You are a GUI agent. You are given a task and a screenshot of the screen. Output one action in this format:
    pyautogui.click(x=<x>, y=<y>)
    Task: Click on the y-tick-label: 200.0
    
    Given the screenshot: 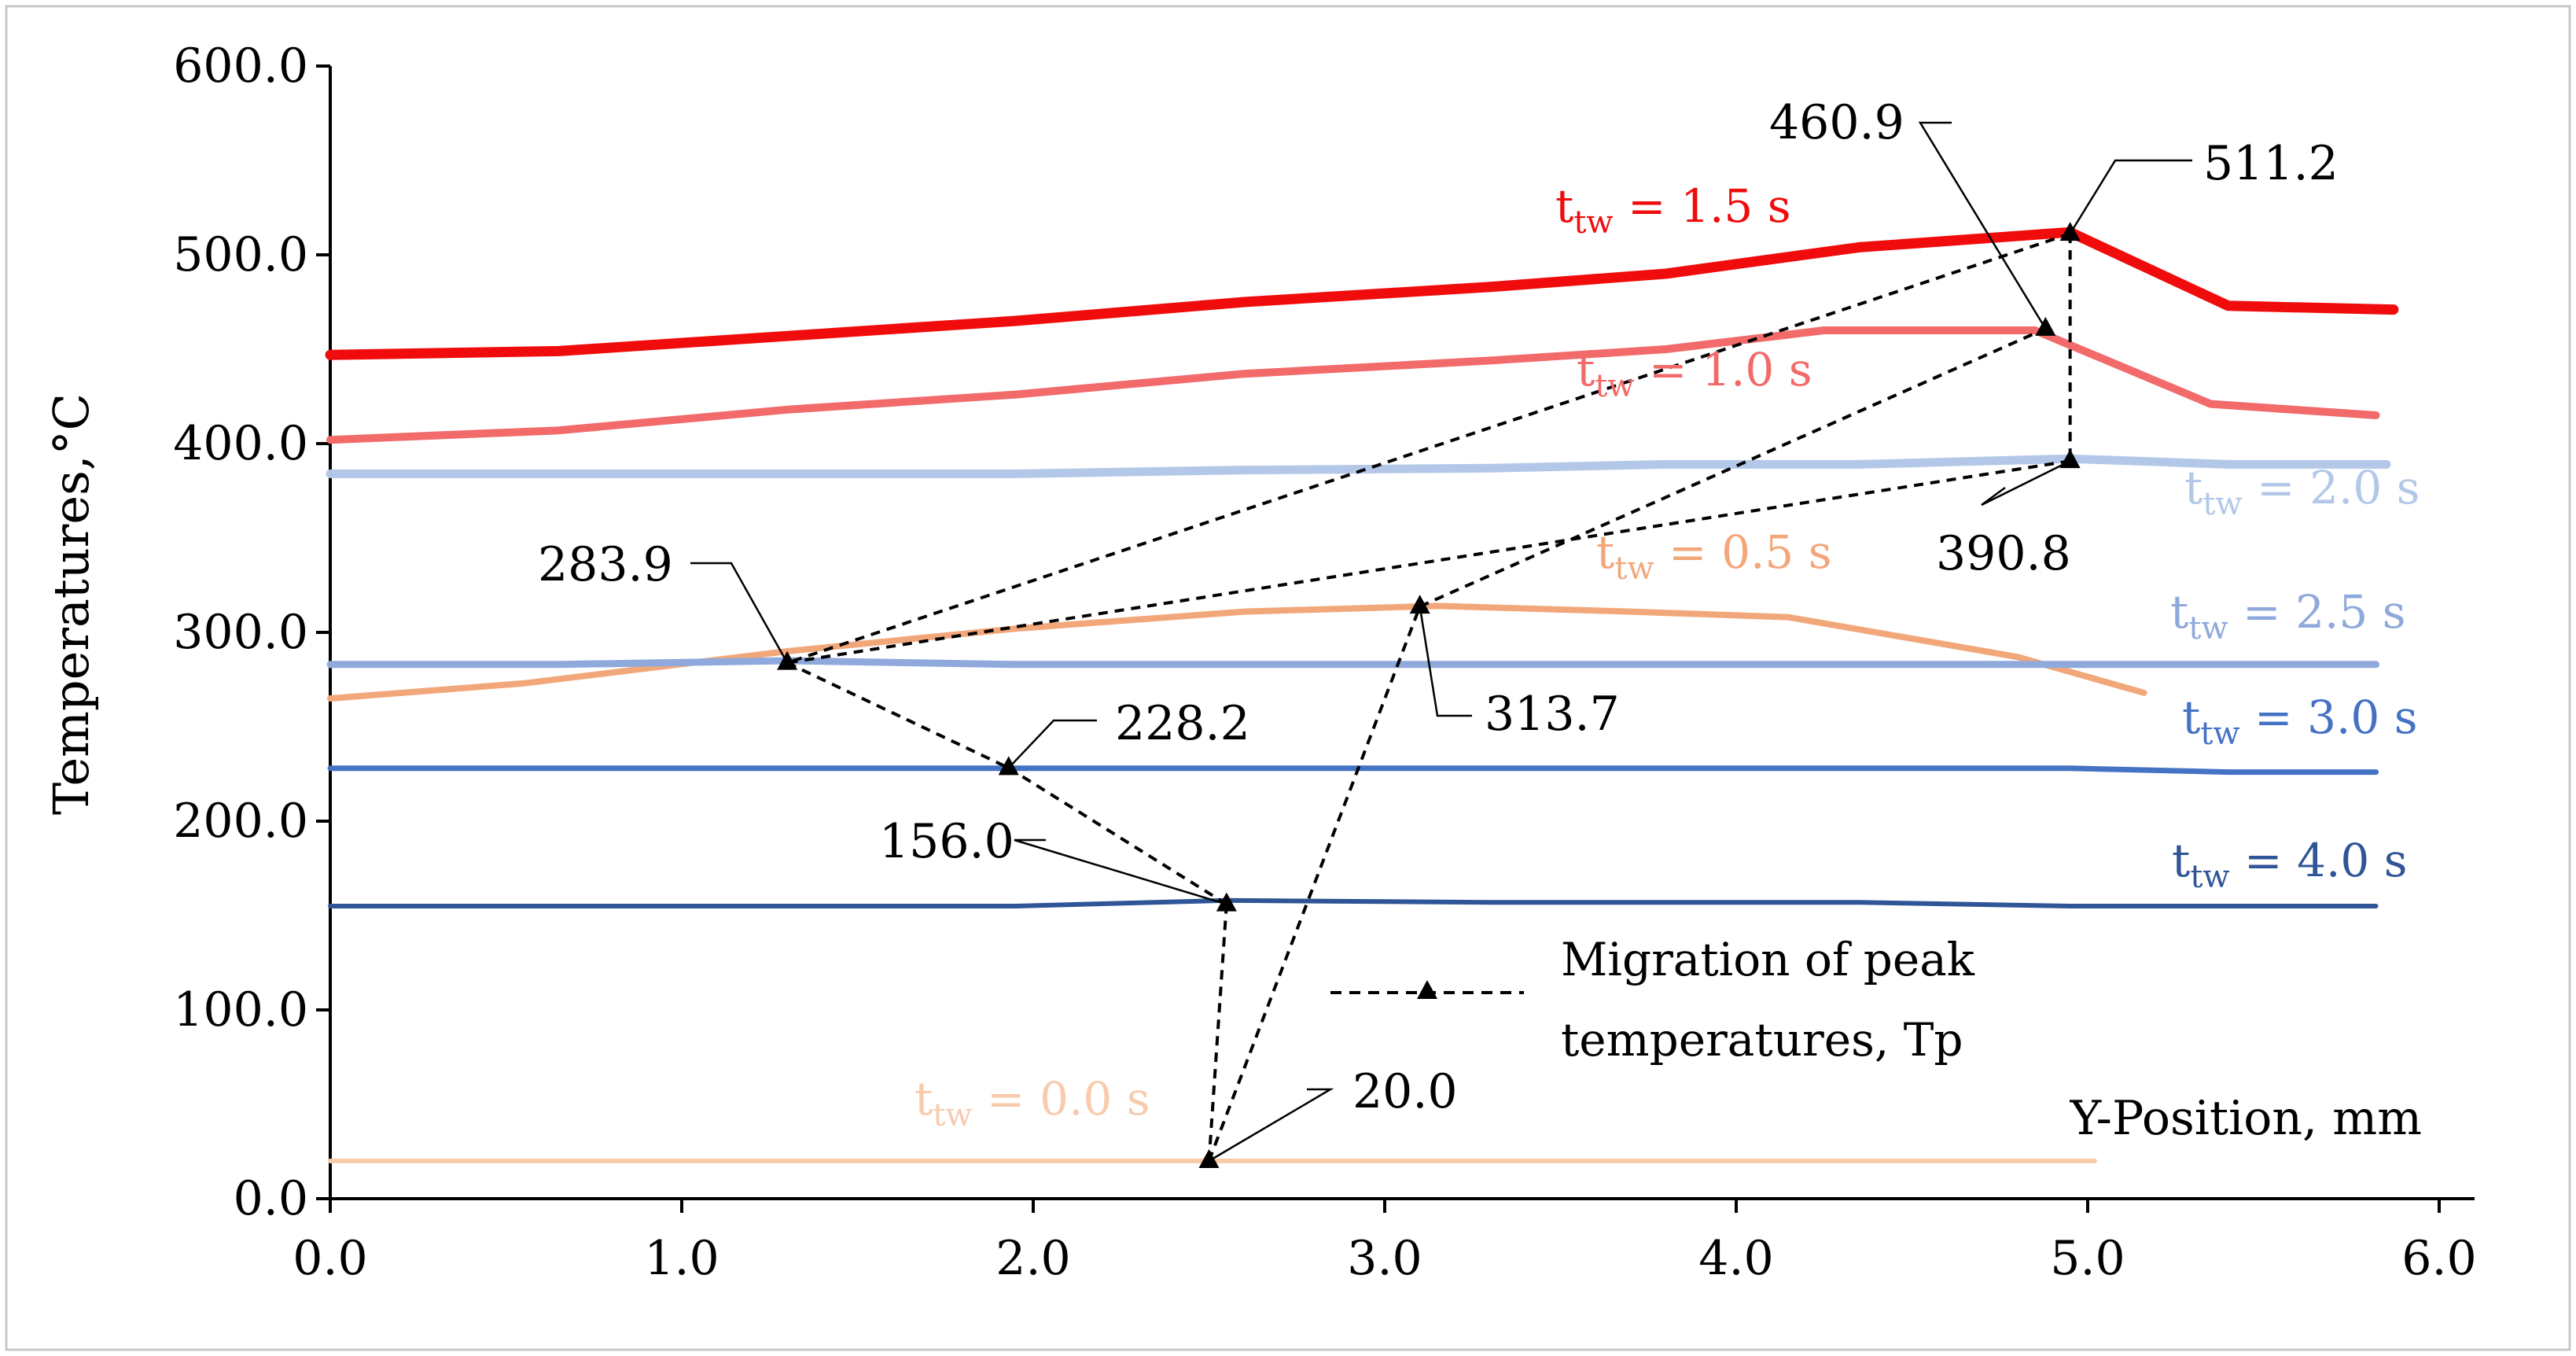 What is the action you would take?
    pyautogui.click(x=241, y=821)
    